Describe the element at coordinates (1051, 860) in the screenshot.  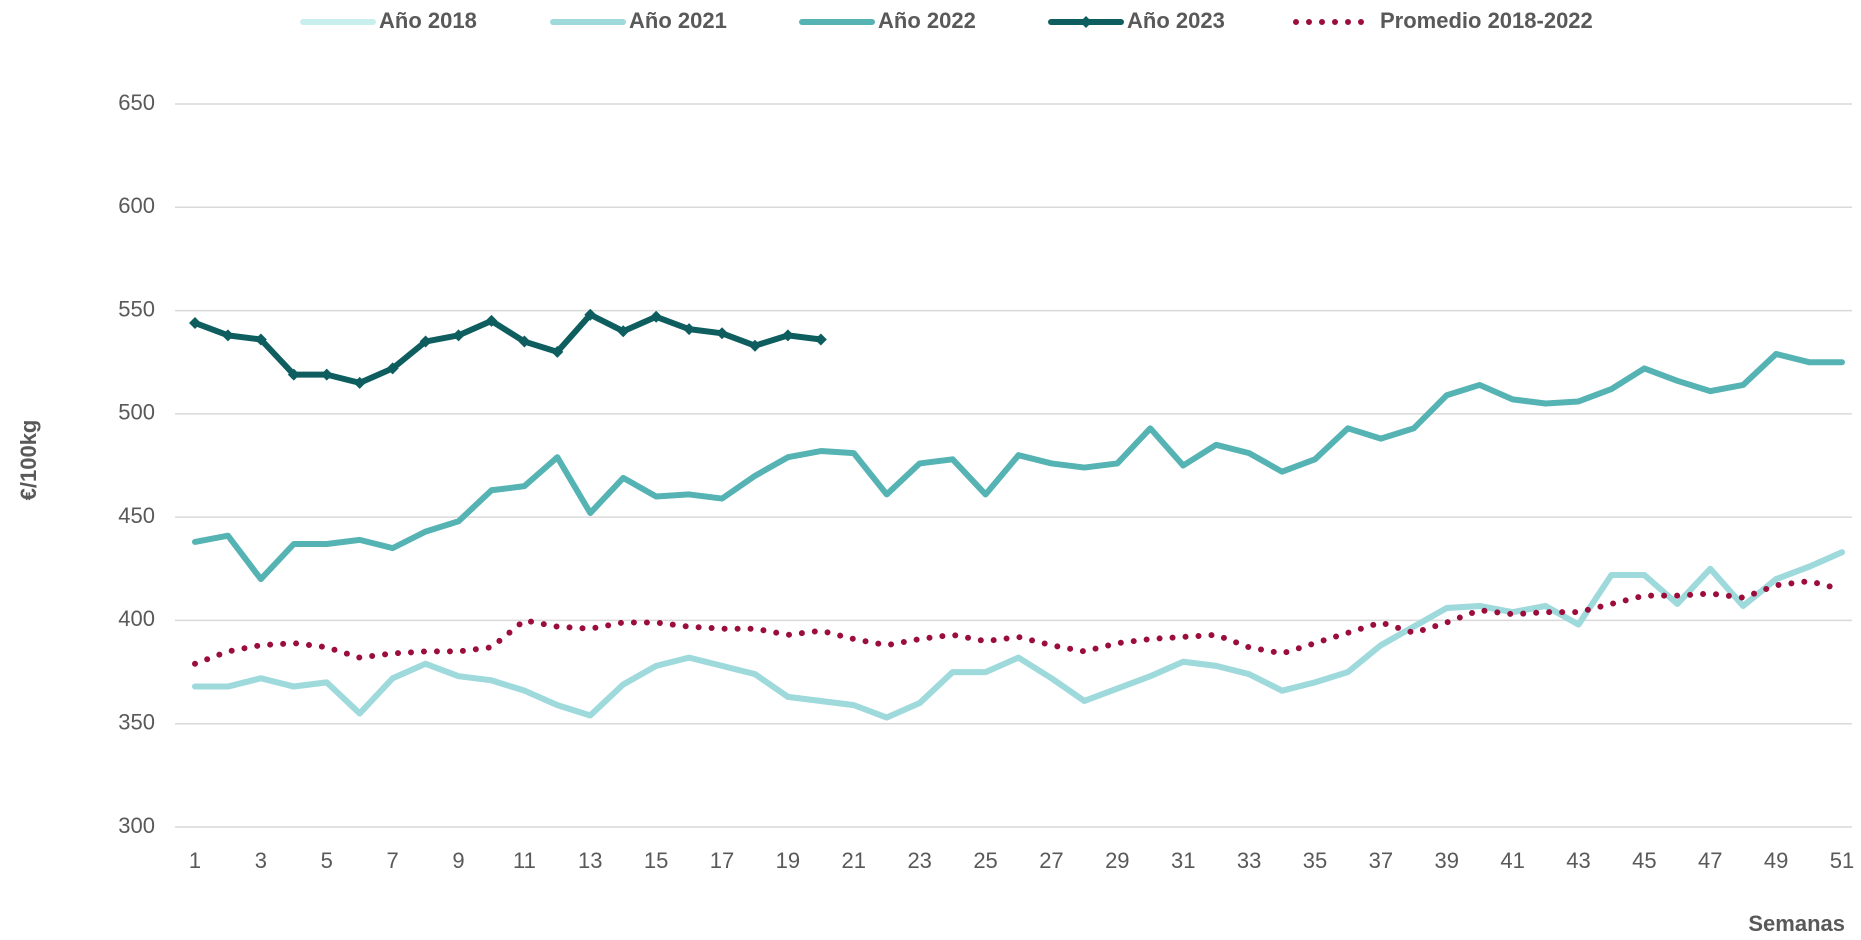
I see `x-tick-label: 27` at that location.